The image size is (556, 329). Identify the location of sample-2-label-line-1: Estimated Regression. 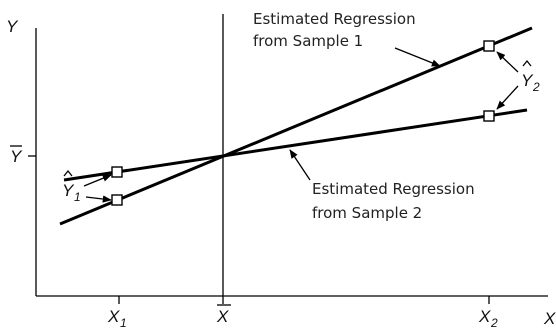
(393, 189).